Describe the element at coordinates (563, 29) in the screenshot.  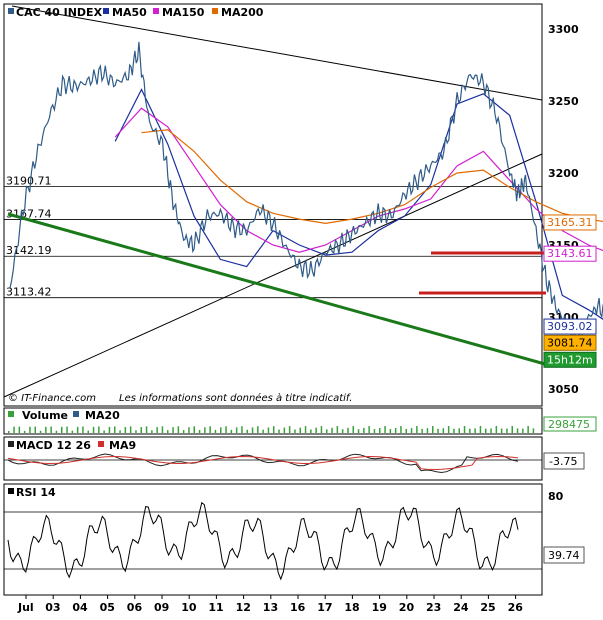
I see `y-tick-label: 3300` at that location.